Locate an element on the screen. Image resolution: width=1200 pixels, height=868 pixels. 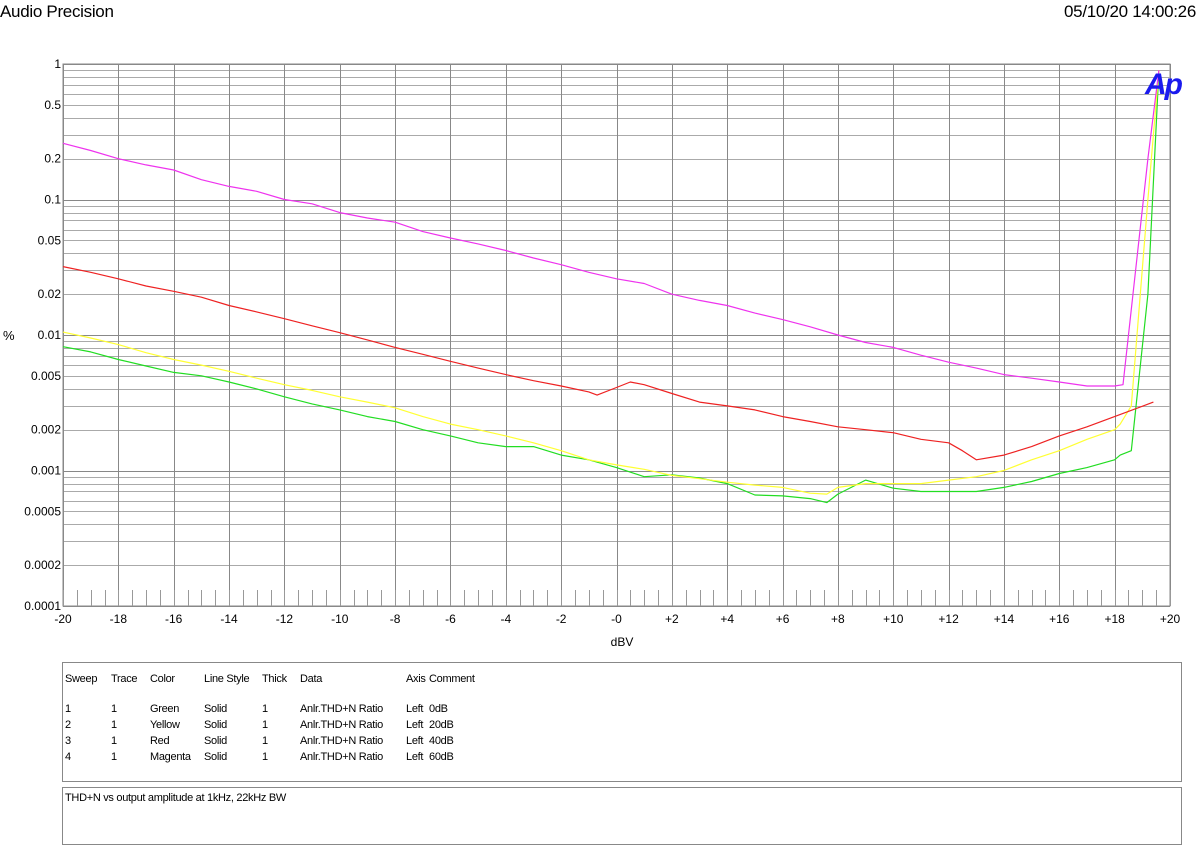
legend-header-cell: Data is located at coordinates (311, 679).